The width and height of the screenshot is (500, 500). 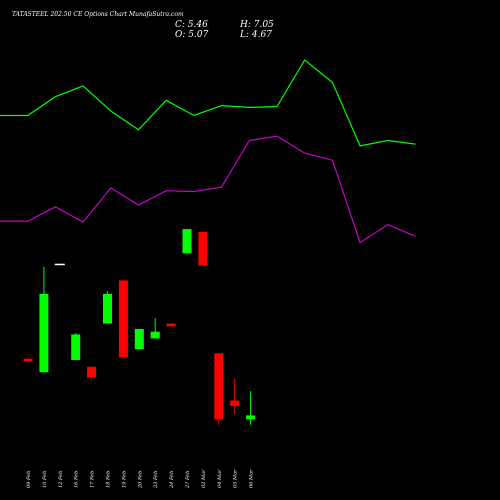 I want to click on x-tick-label: 02 Mar, so click(x=204, y=478).